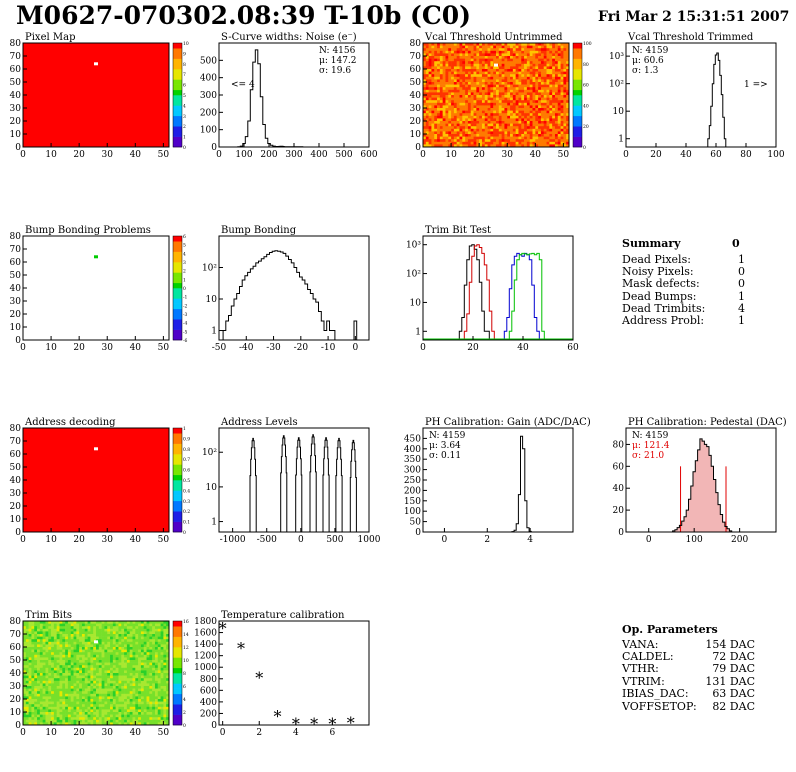 The height and width of the screenshot is (772, 796). Describe the element at coordinates (16, 57) in the screenshot. I see `y-tick-label: 70` at that location.